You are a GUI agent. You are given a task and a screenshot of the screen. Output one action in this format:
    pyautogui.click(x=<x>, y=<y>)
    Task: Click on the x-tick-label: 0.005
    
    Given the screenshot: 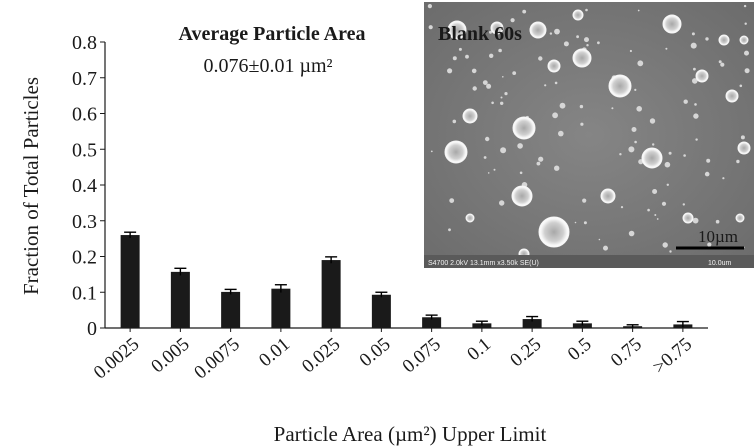 What is the action you would take?
    pyautogui.click(x=170, y=356)
    